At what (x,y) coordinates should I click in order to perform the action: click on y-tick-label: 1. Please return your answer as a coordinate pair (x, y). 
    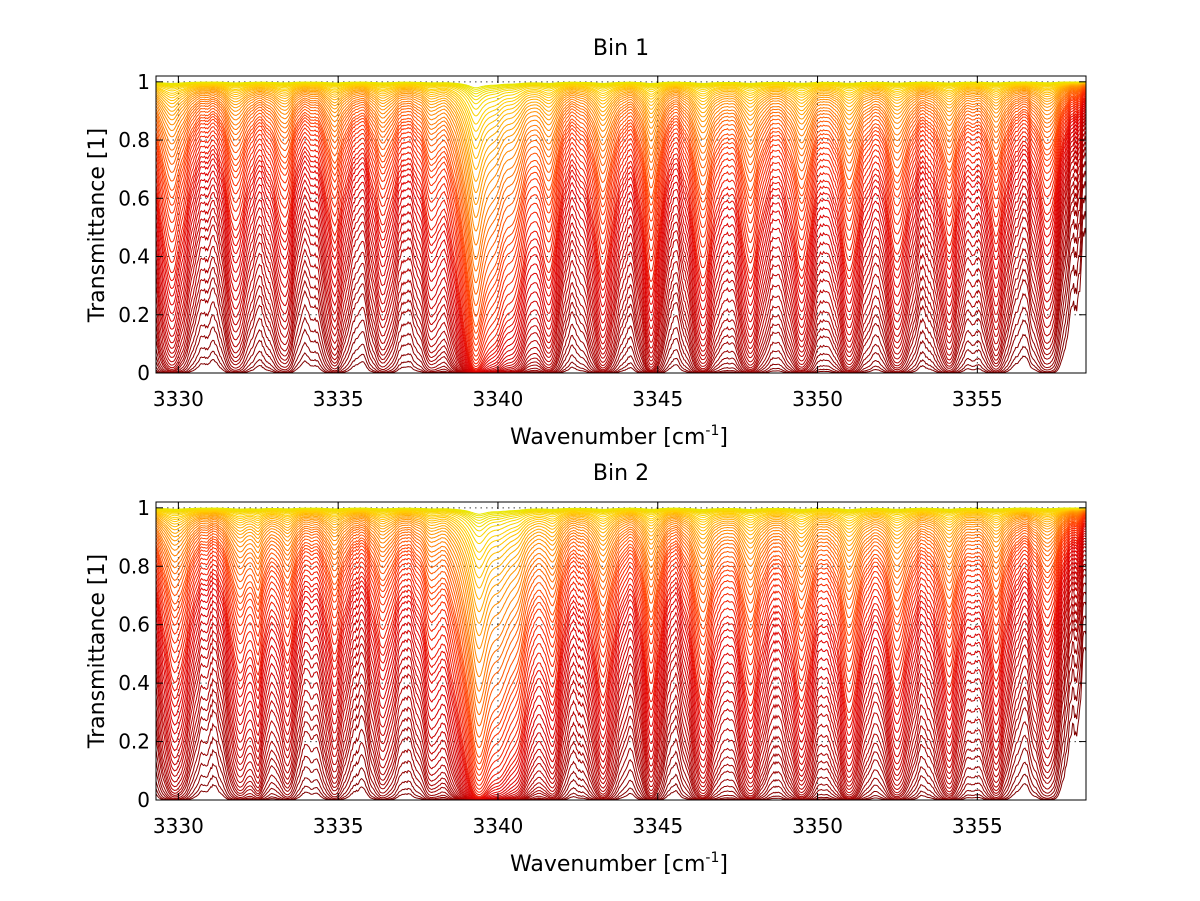
    Looking at the image, I should click on (143, 508).